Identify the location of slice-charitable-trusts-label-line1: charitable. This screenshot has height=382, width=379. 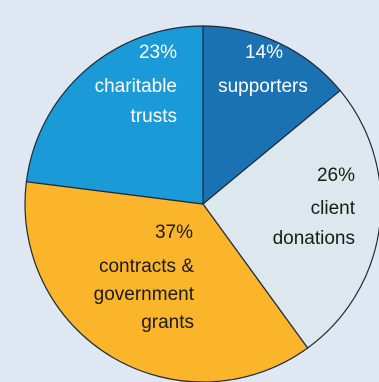
(136, 86).